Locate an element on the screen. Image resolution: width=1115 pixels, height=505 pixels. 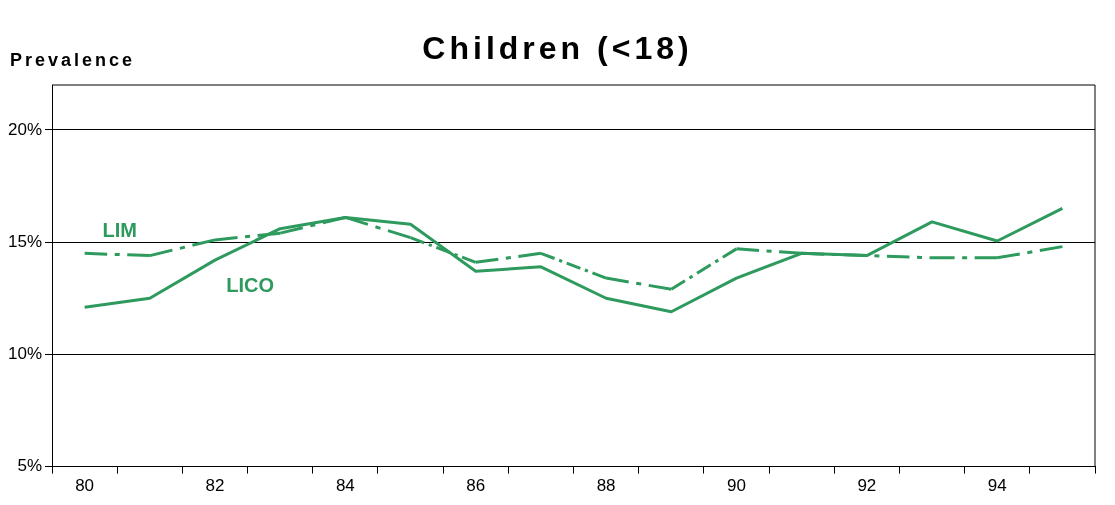
series-label: LICO is located at coordinates (250, 285).